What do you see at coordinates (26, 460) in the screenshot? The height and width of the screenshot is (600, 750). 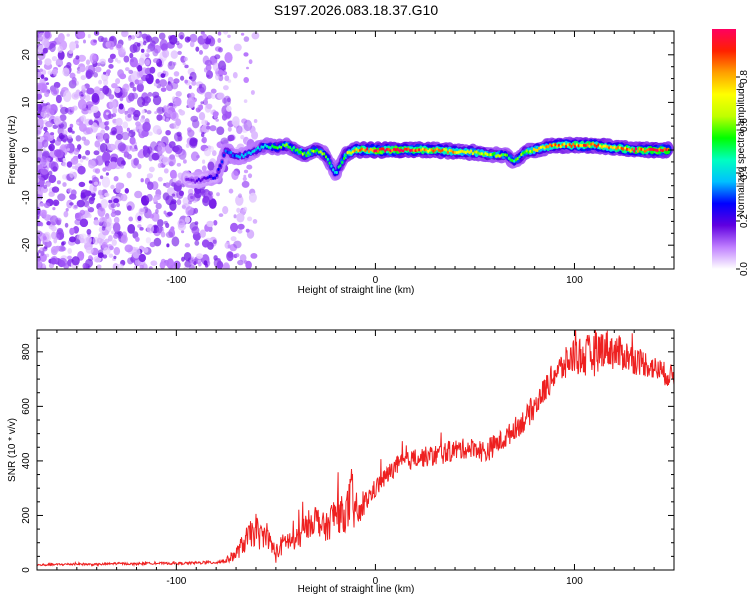 I see `snr-y-tick-label: 400` at bounding box center [26, 460].